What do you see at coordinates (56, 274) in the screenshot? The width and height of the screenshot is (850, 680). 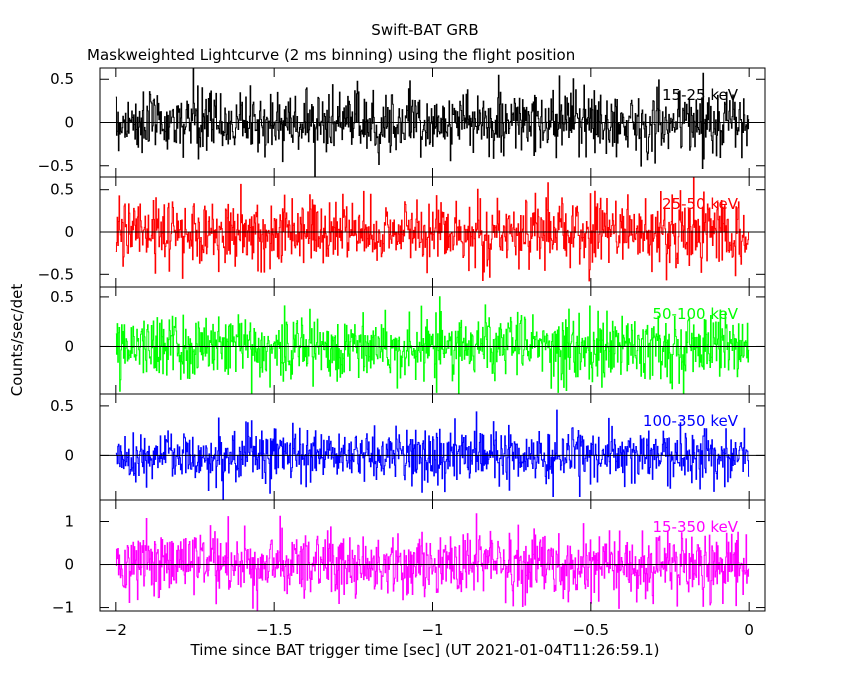 I see `y-tick-label-1-0: −0.5` at bounding box center [56, 274].